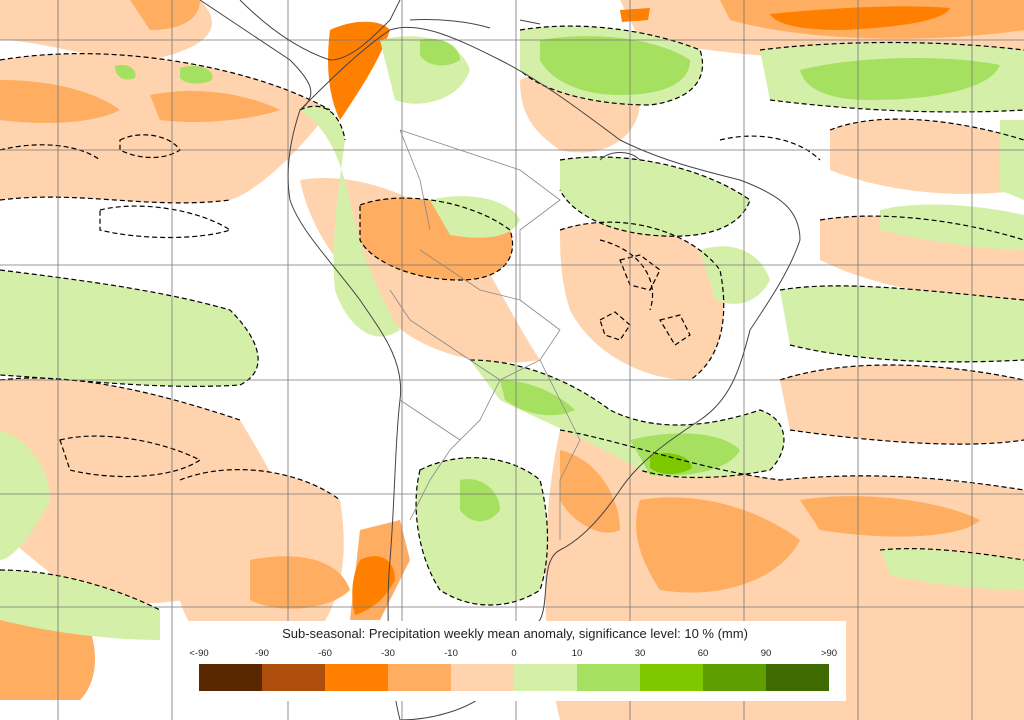  I want to click on caribbean-islands, so click(525, 89).